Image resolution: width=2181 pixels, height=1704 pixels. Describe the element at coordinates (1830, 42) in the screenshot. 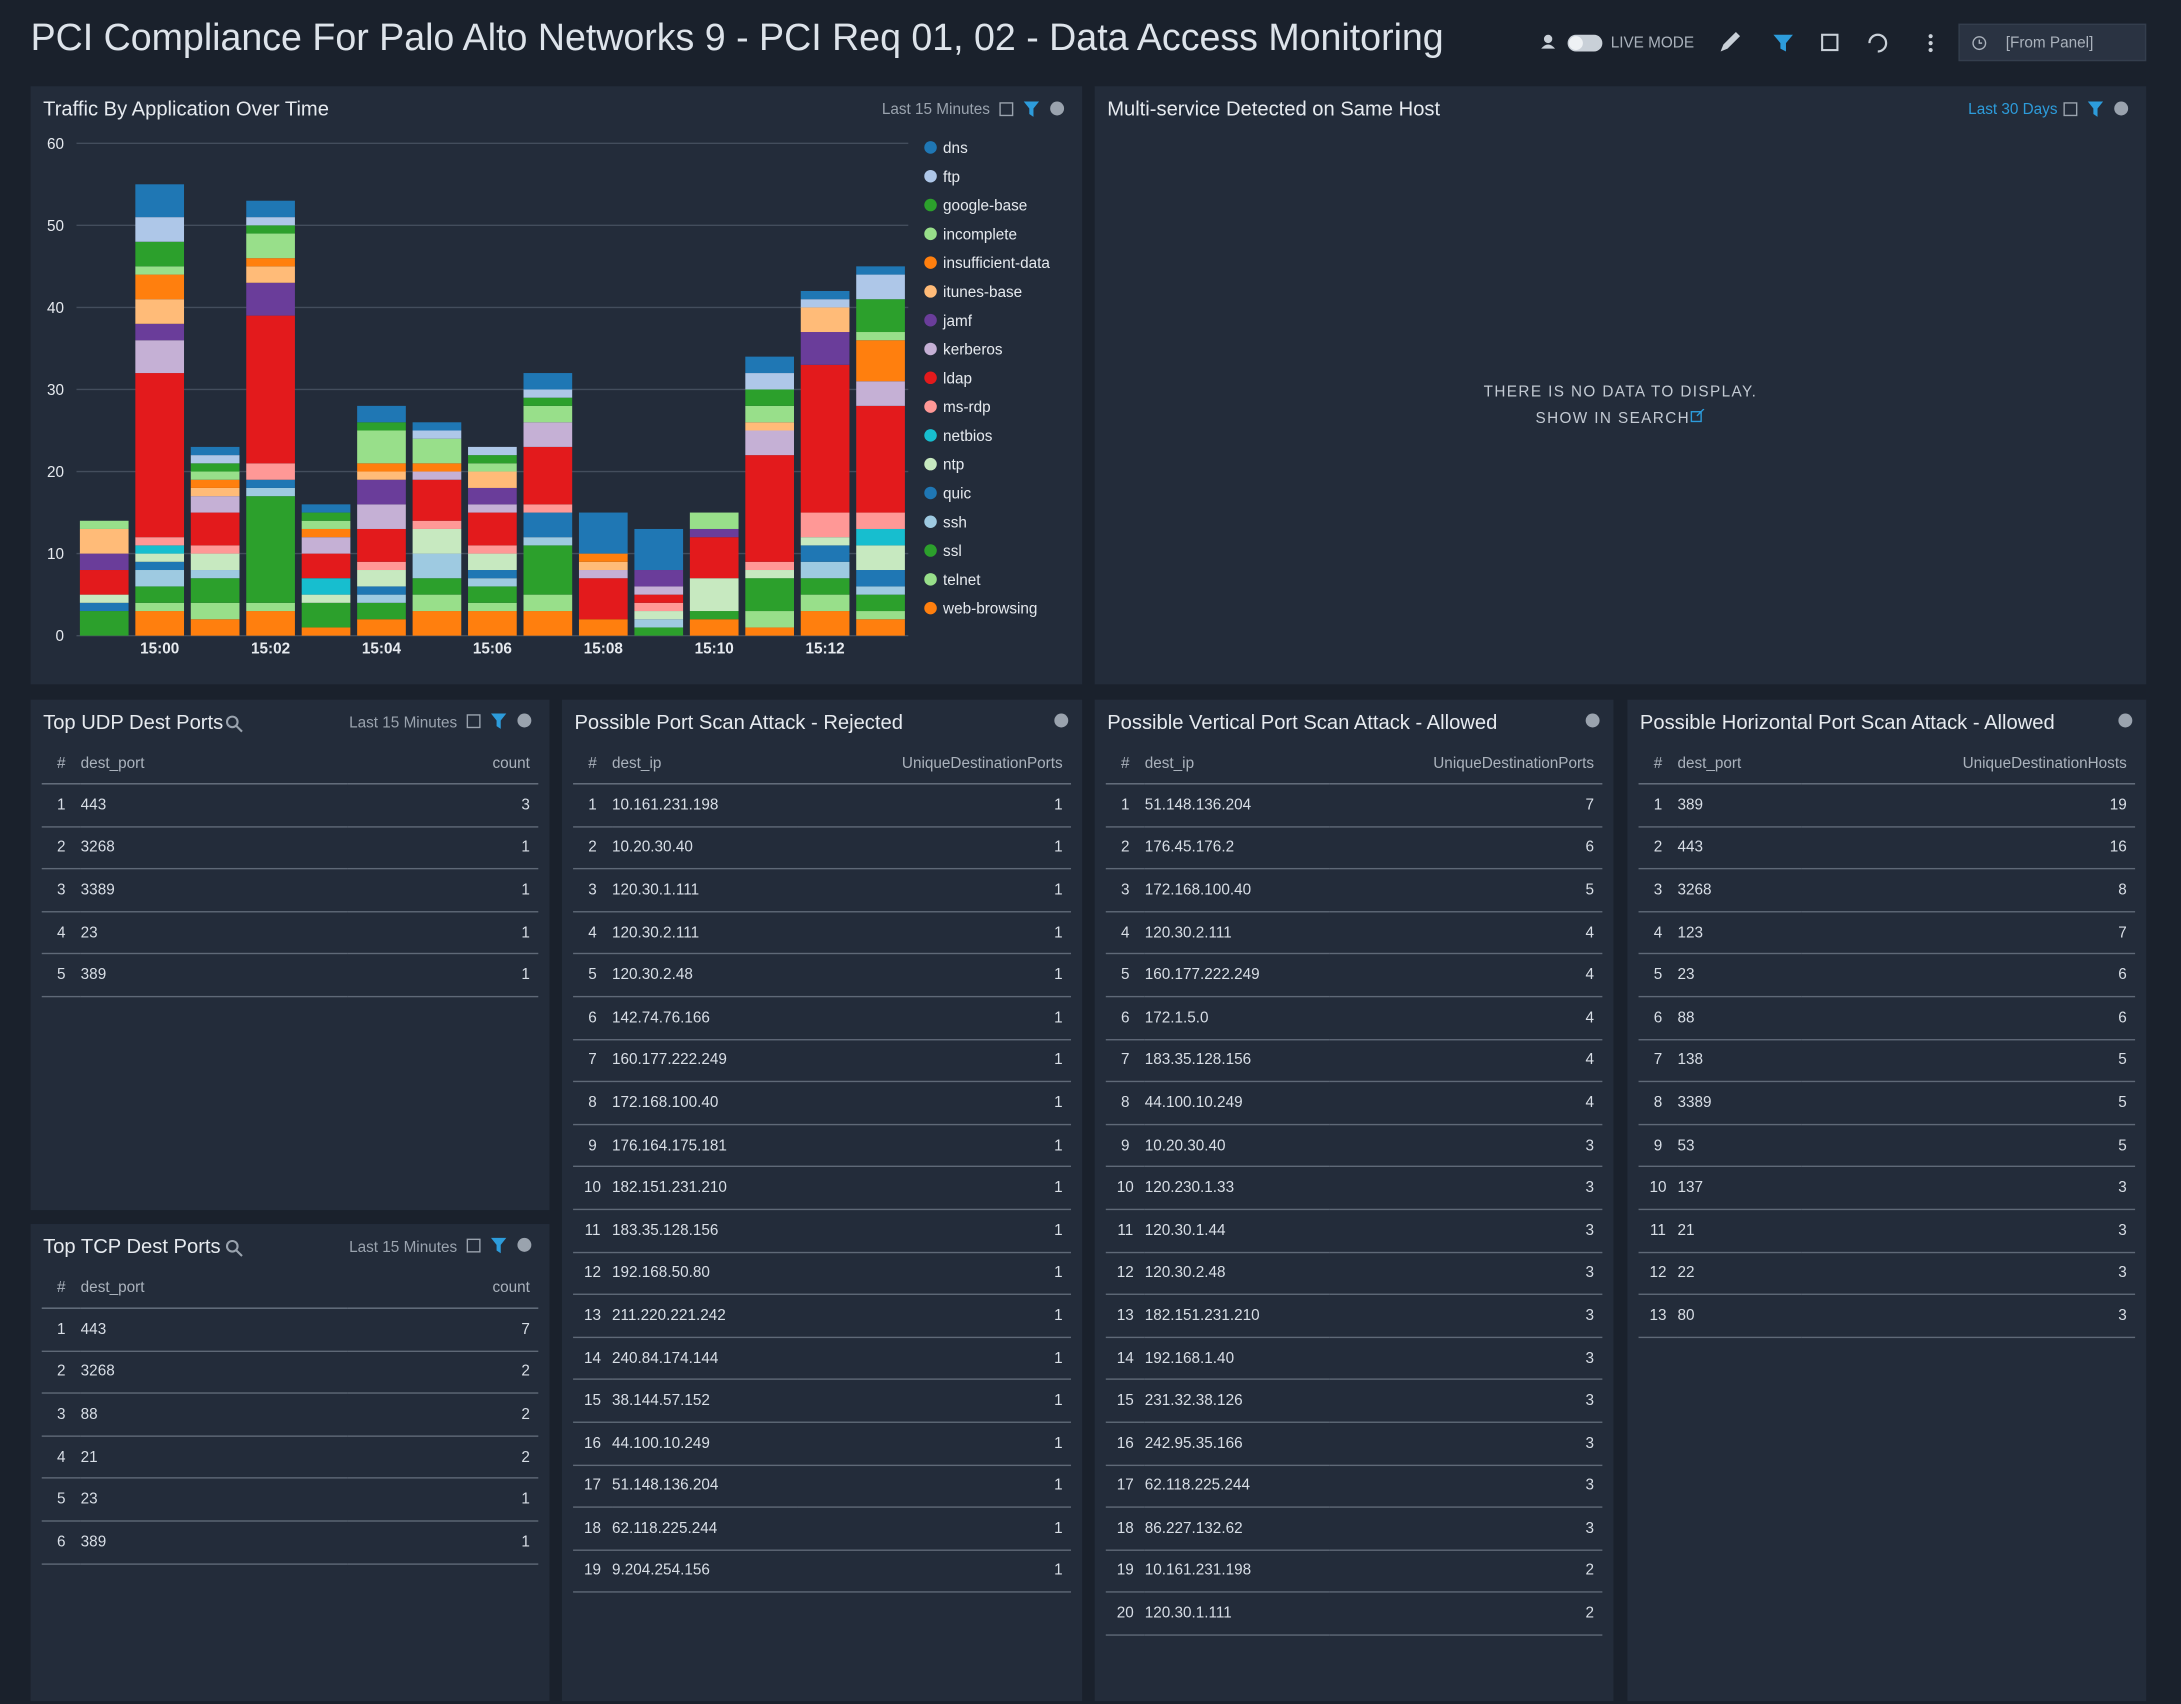

I see `share-icon` at that location.